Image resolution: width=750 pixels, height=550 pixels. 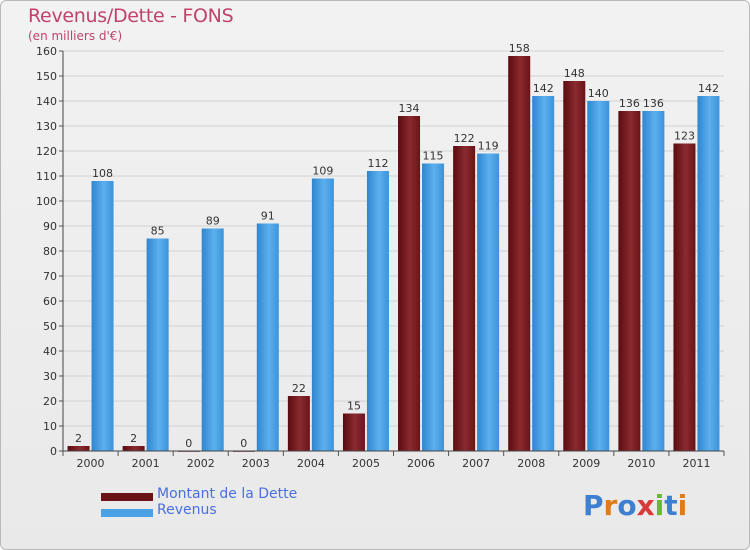 What do you see at coordinates (409, 283) in the screenshot?
I see `bar-dette-2006` at bounding box center [409, 283].